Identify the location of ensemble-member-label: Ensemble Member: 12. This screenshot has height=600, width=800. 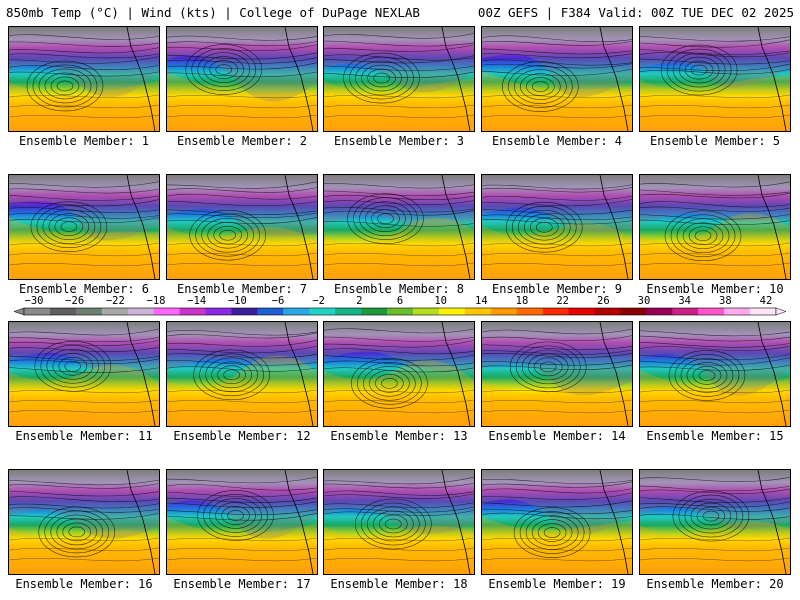
(242, 436).